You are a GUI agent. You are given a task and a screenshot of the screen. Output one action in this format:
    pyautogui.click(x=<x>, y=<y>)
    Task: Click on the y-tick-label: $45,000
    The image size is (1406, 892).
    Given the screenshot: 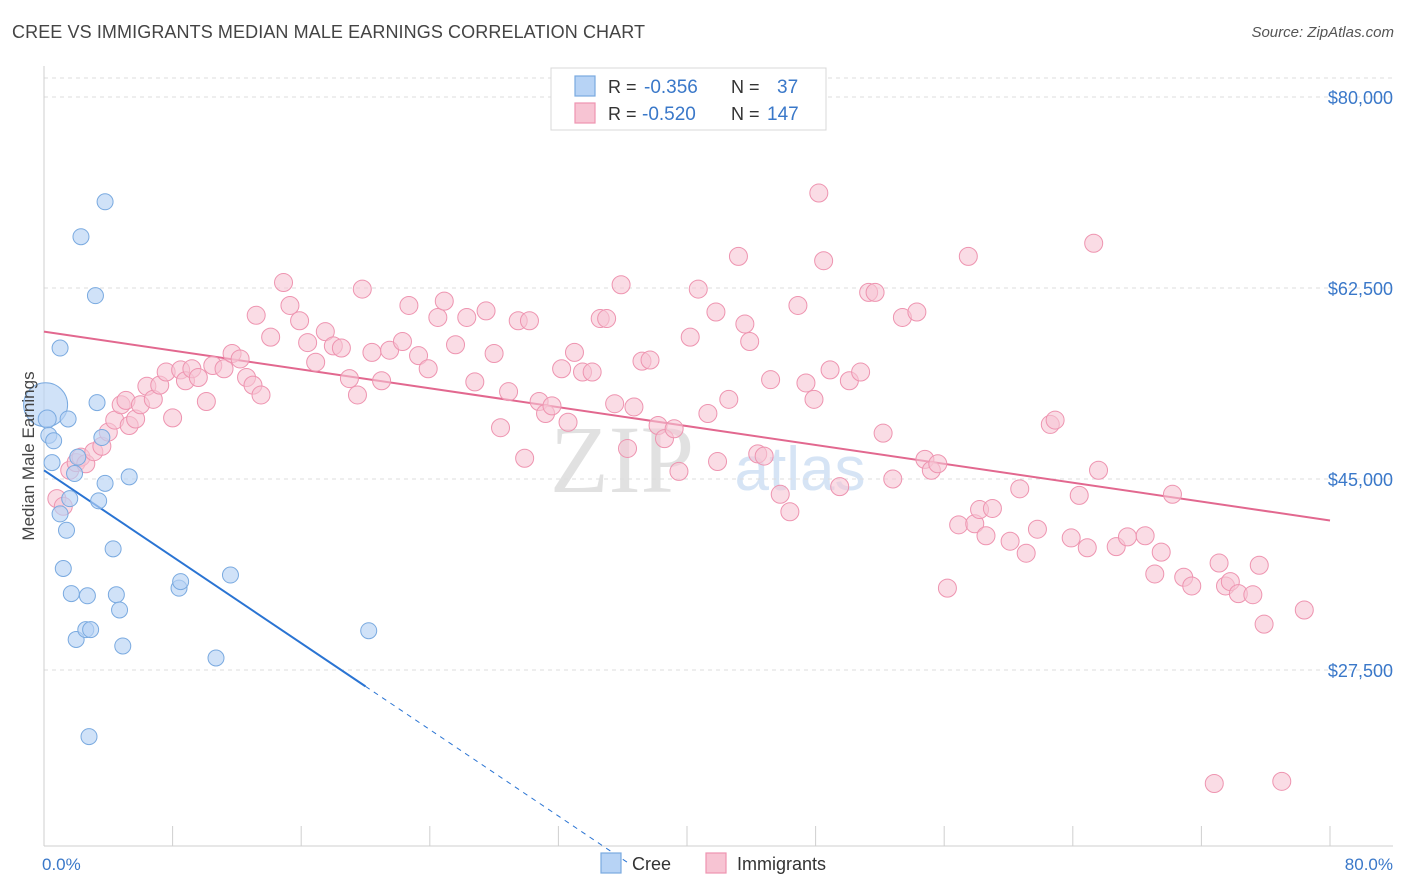 What is the action you would take?
    pyautogui.click(x=1360, y=480)
    